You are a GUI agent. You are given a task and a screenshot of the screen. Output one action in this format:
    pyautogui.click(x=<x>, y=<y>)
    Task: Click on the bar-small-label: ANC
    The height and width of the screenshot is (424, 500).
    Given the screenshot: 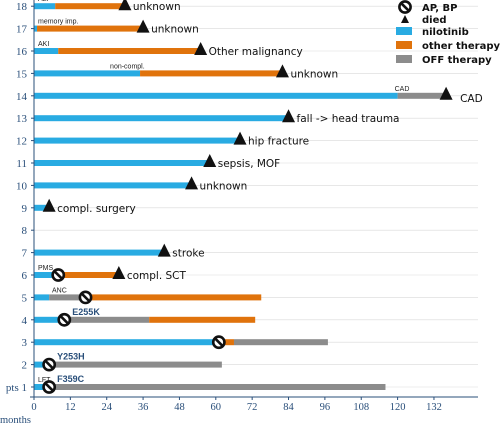 What is the action you would take?
    pyautogui.click(x=59, y=290)
    